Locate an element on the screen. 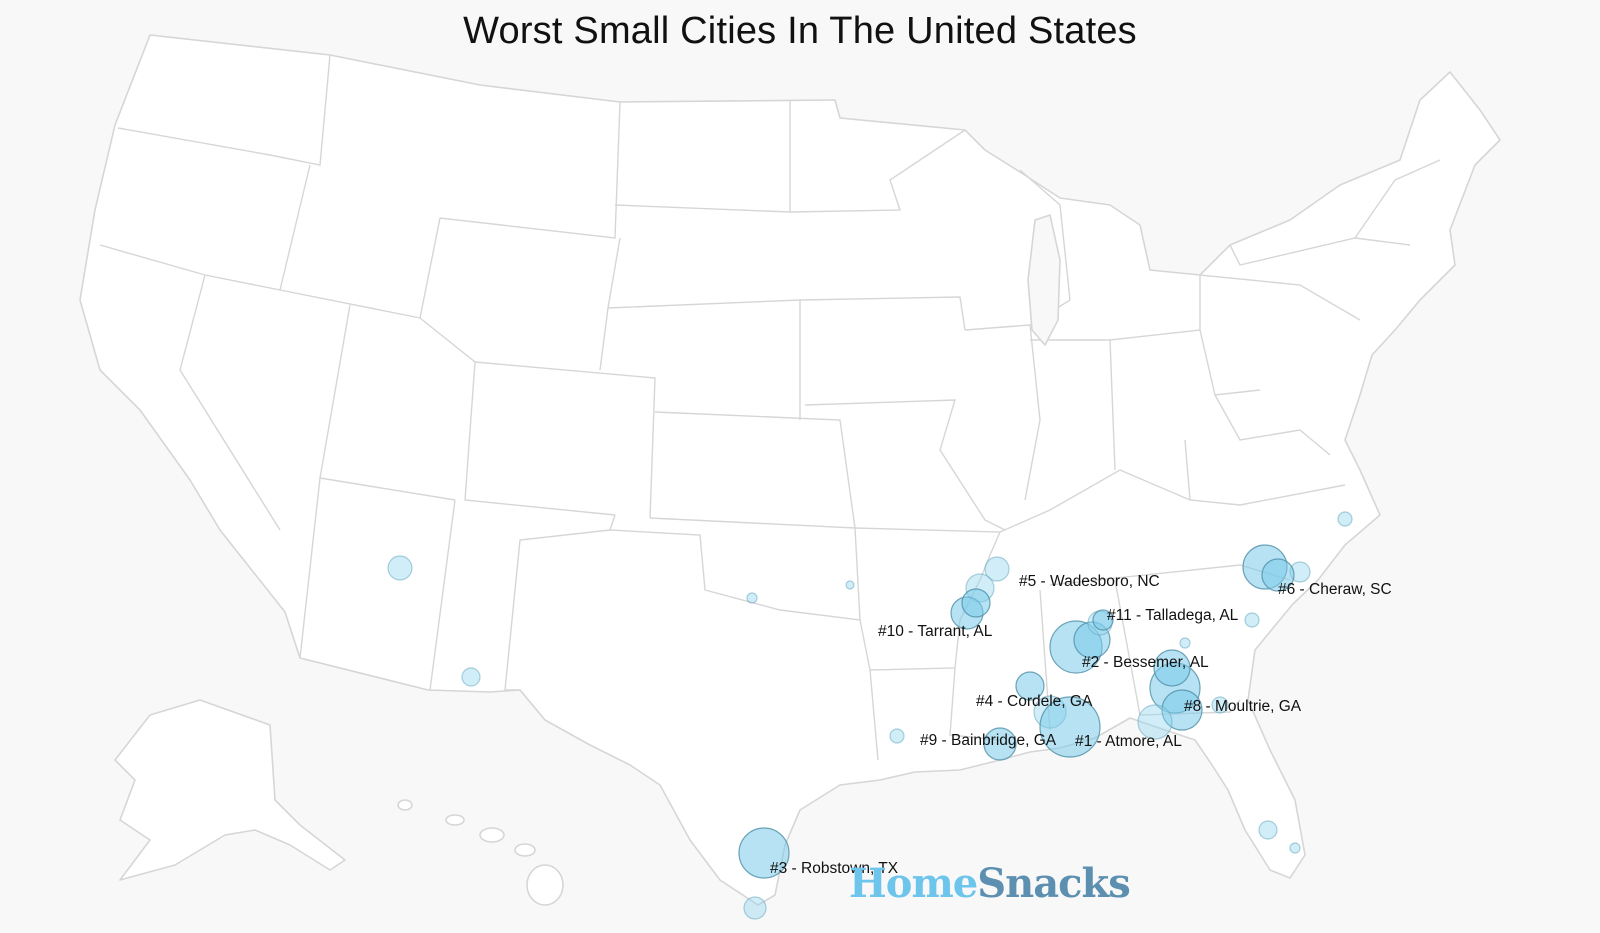 The image size is (1600, 933). label-rank-2: #2 - Bessemer, AL is located at coordinates (1145, 662).